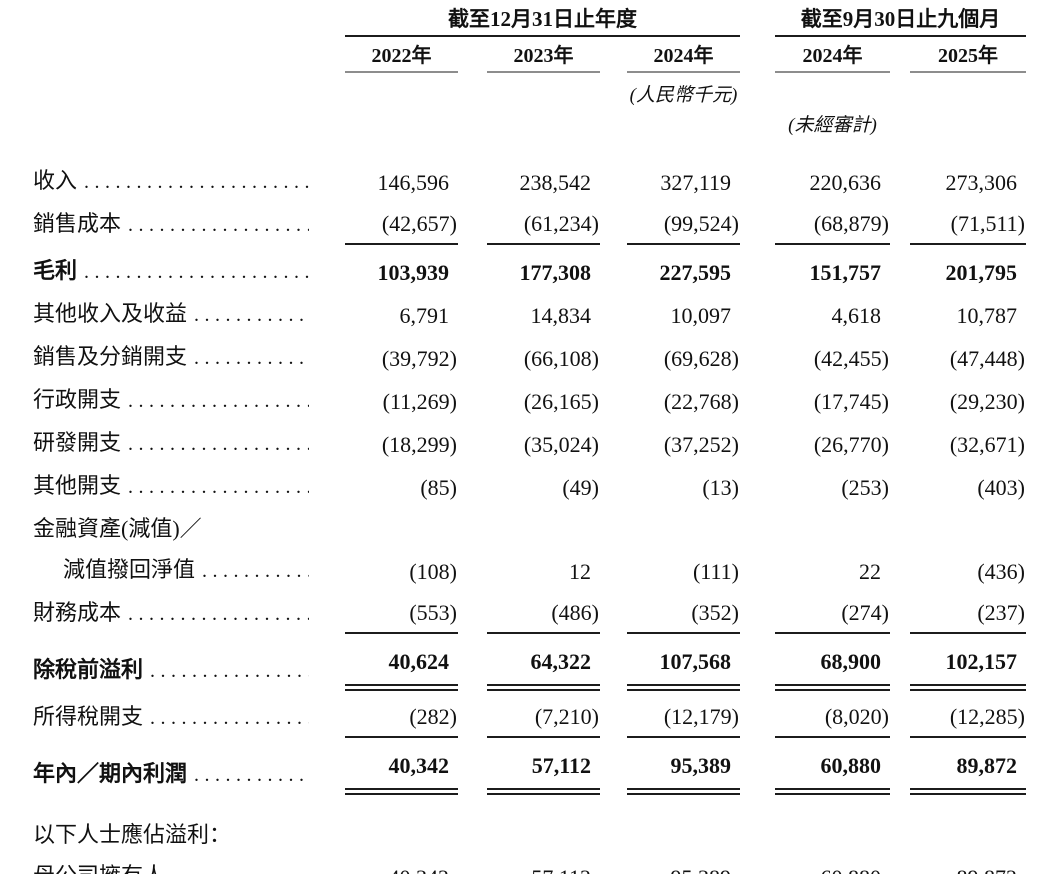  Describe the element at coordinates (981, 182) in the screenshot. I see `value-2025-9m: 273,306` at that location.